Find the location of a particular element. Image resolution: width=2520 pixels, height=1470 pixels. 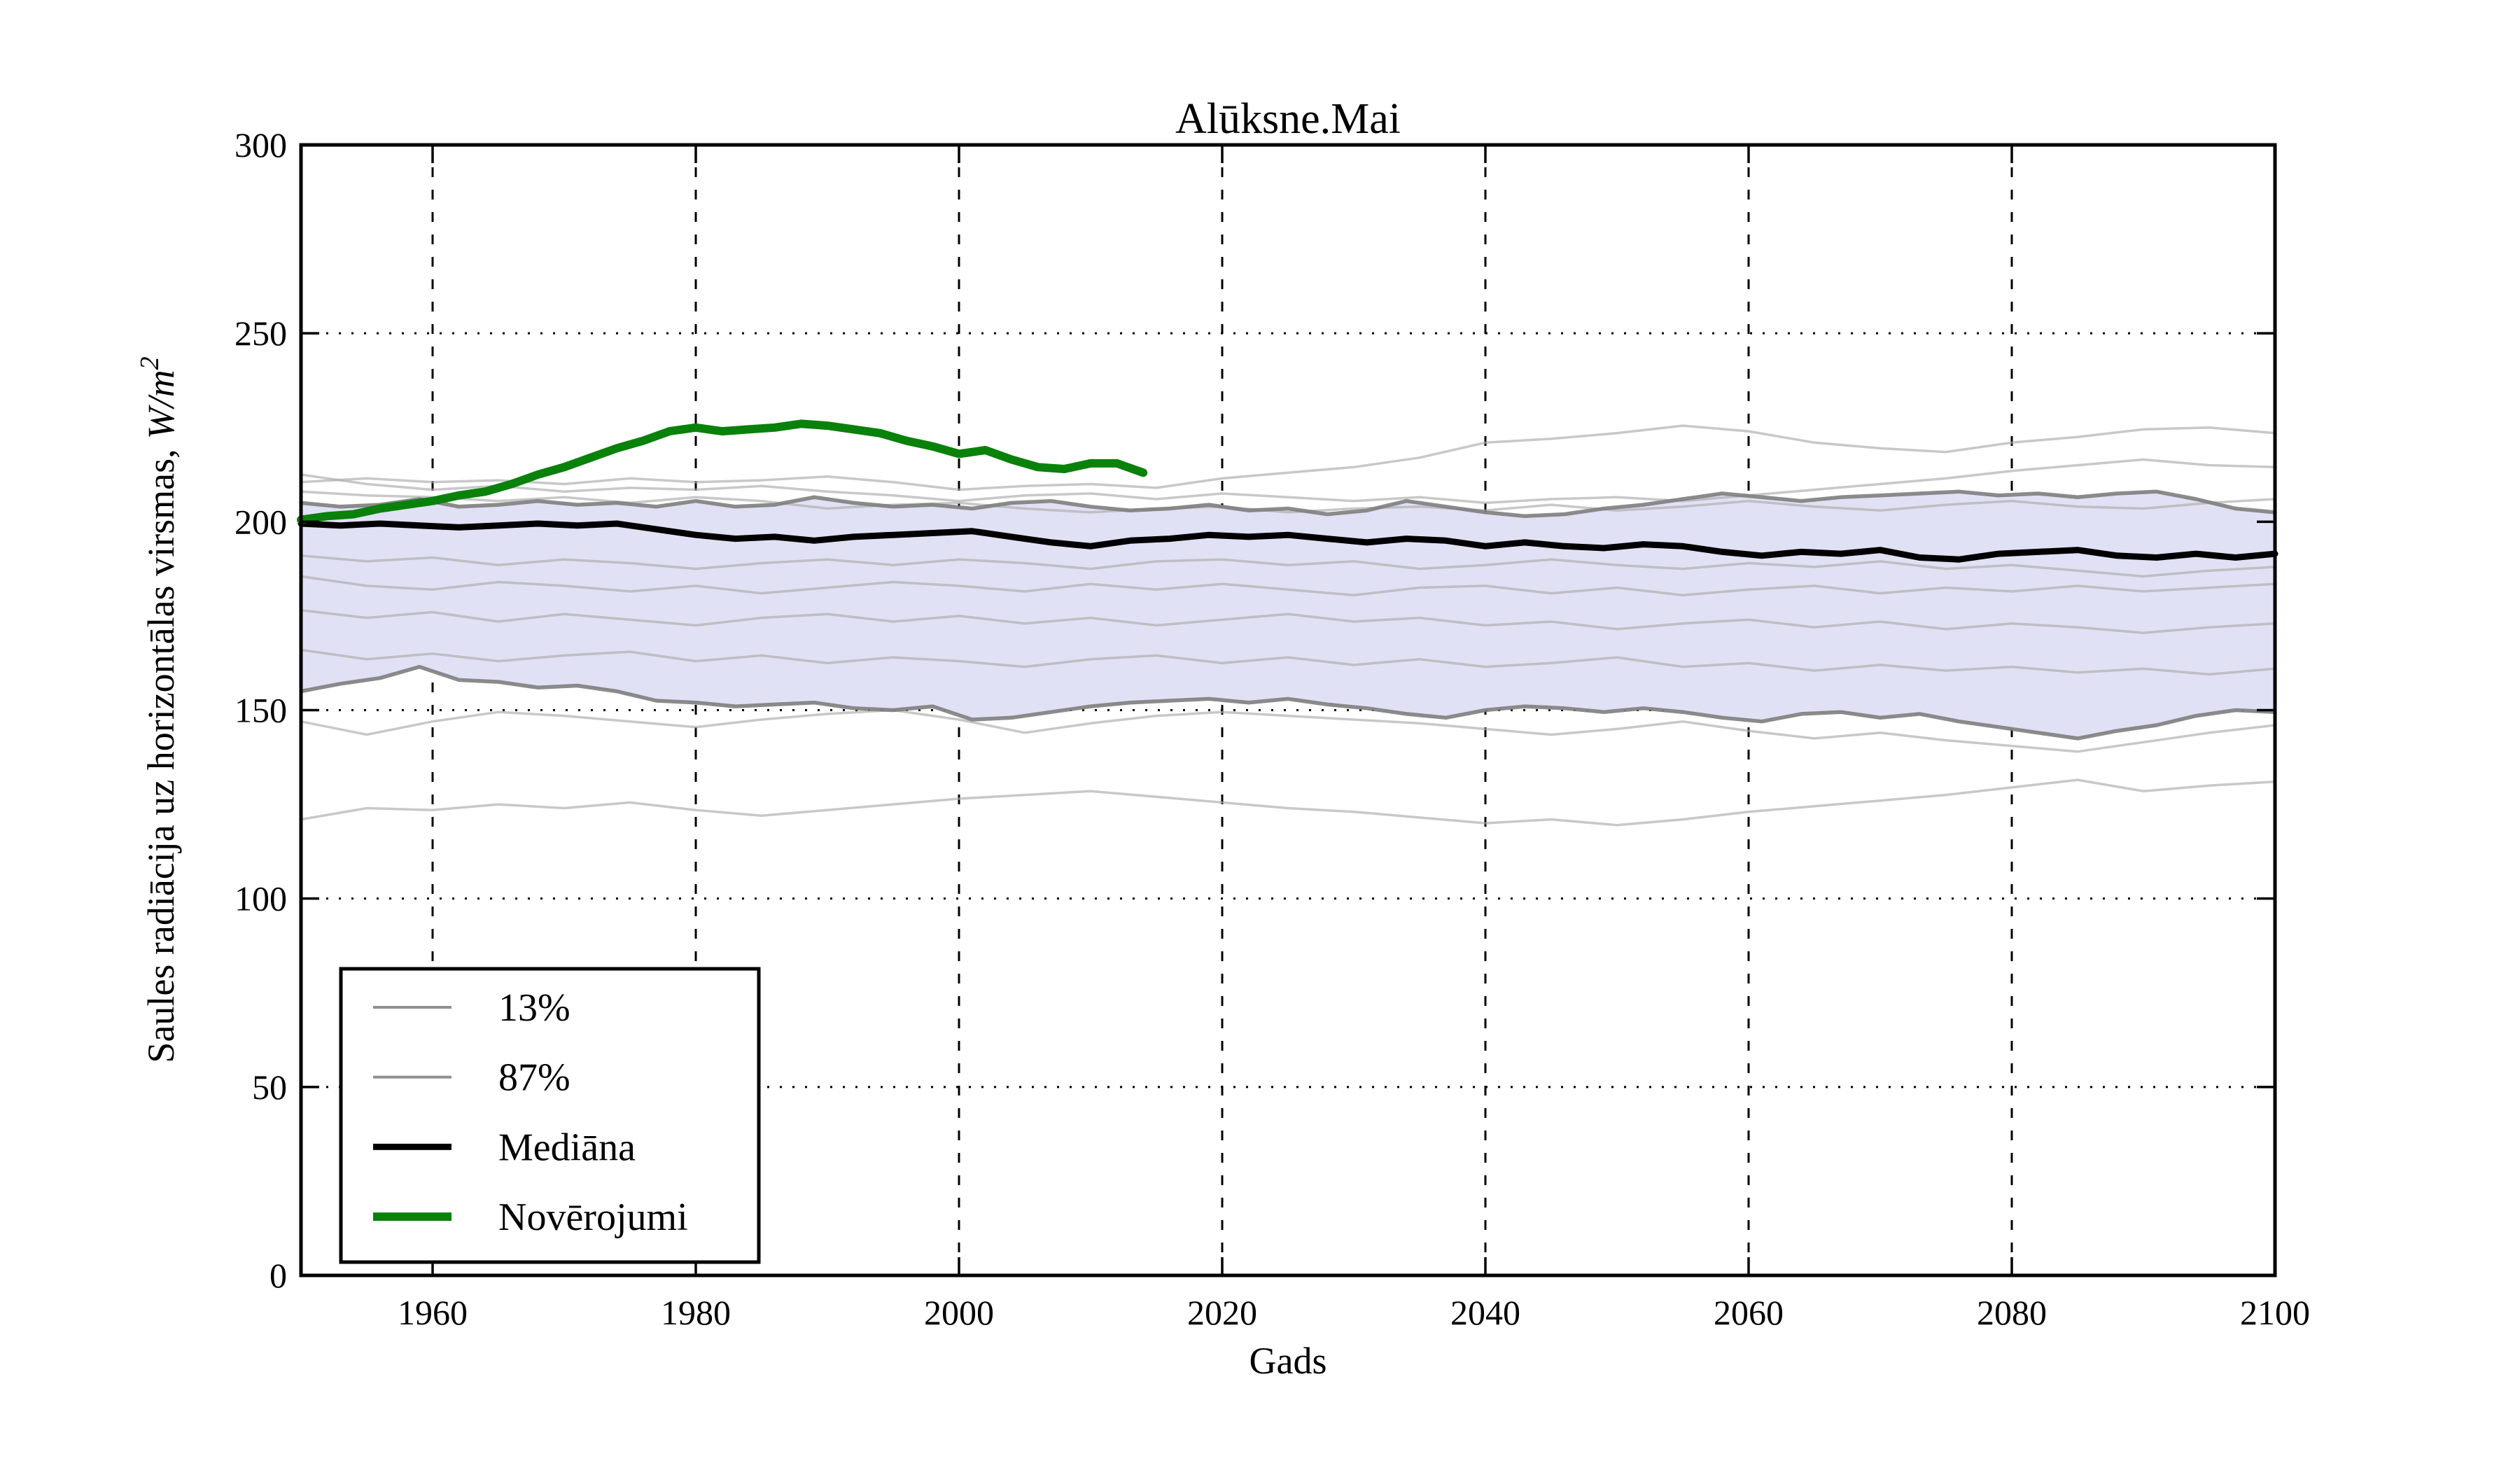

y-tick-label: 150 is located at coordinates (260, 710).